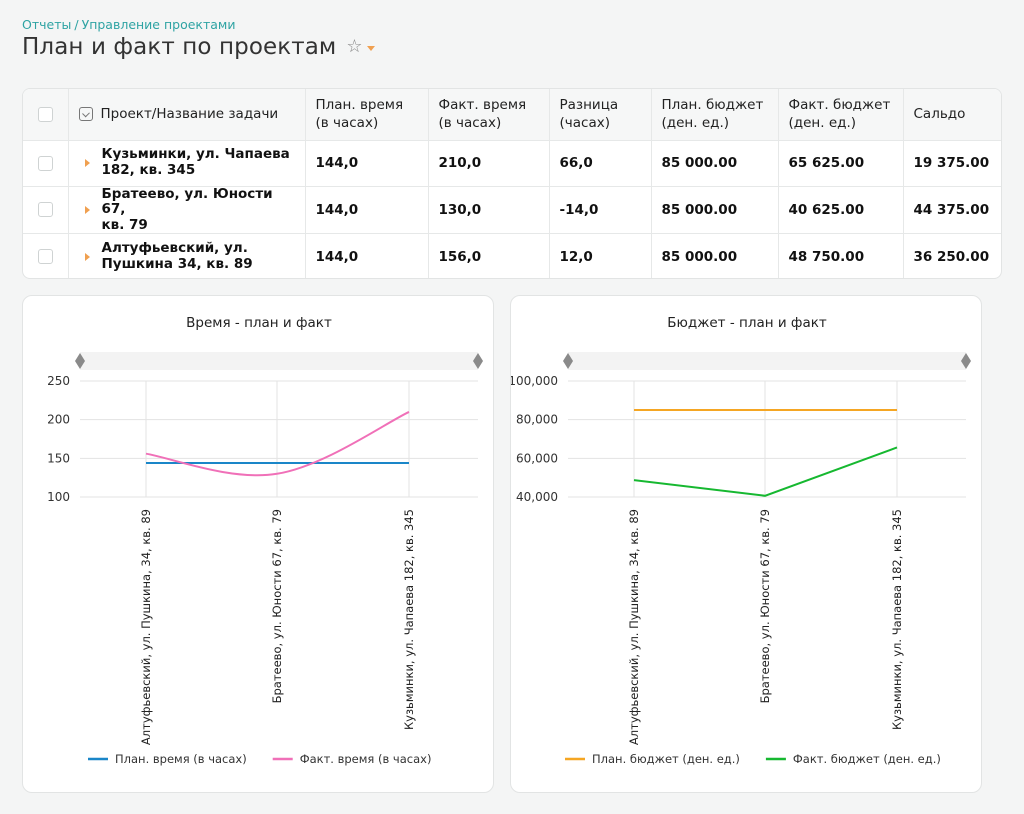 The width and height of the screenshot is (1024, 814). I want to click on header-plan-time: План. время (в часах), so click(367, 115).